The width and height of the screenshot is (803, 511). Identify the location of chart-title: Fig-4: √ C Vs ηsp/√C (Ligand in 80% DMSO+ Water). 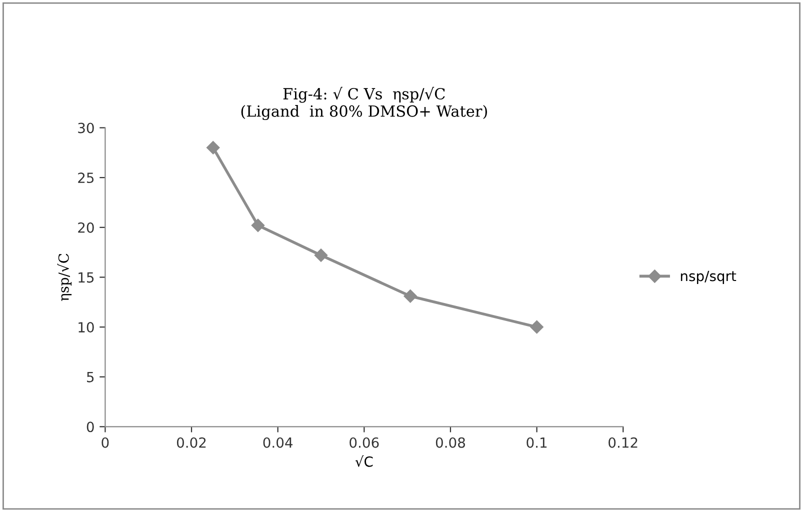
(364, 103).